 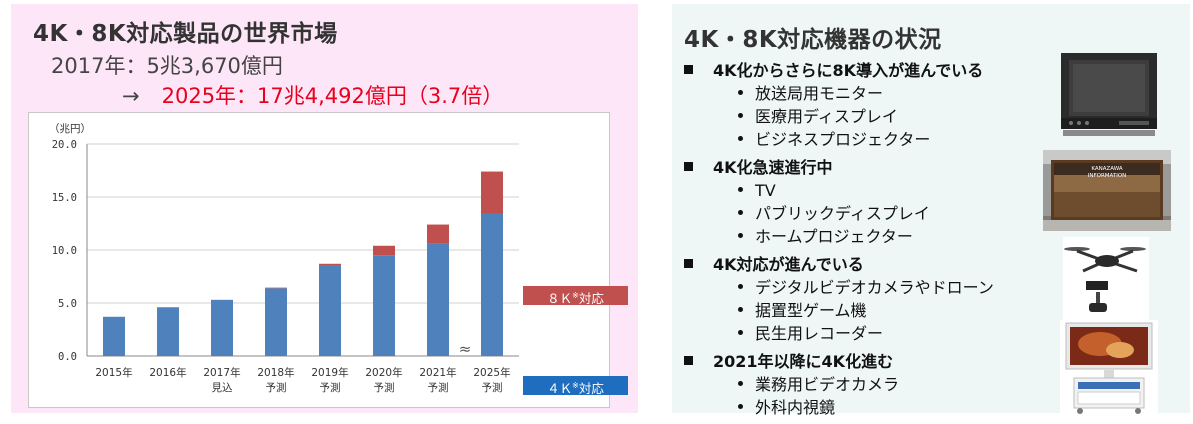 What do you see at coordinates (765, 190) in the screenshot?
I see `device-list-item-text: TV` at bounding box center [765, 190].